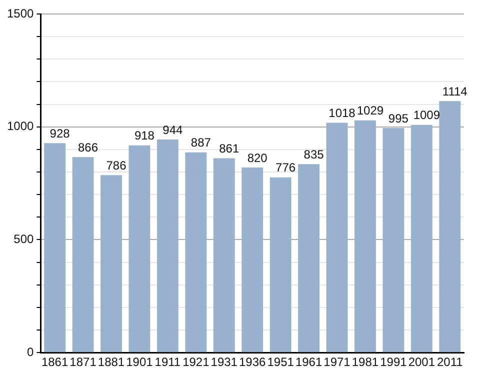  Describe the element at coordinates (30, 351) in the screenshot. I see `y-tick-label: 0` at that location.